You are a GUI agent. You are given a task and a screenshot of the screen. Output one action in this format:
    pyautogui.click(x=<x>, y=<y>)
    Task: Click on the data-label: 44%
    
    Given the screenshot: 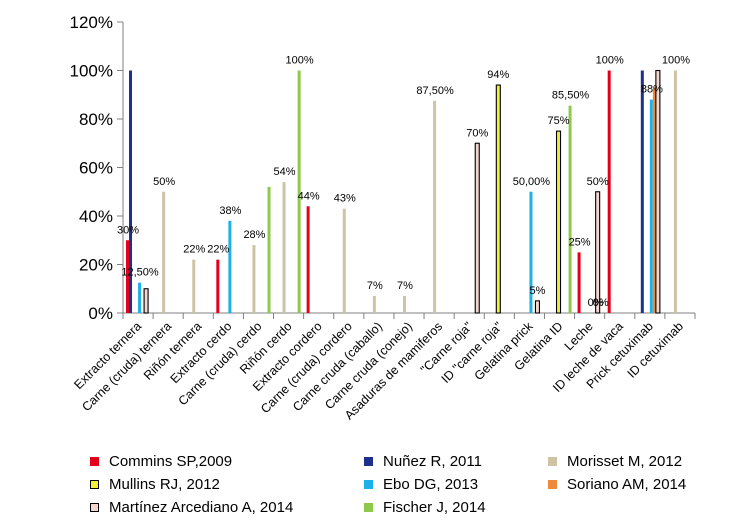 What is the action you would take?
    pyautogui.click(x=309, y=196)
    